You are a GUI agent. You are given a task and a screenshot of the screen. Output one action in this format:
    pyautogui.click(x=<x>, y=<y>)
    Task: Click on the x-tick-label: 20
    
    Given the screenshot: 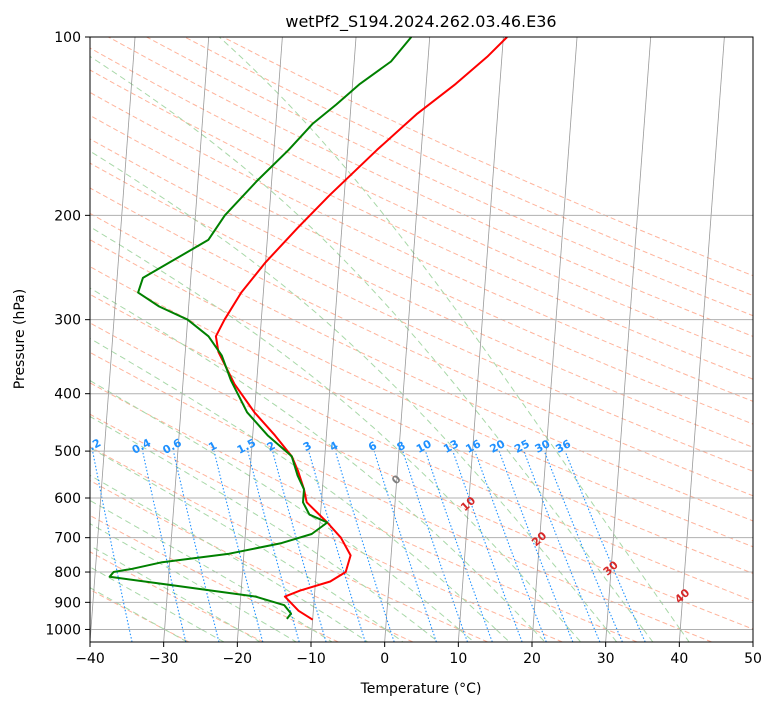 What is the action you would take?
    pyautogui.click(x=532, y=659)
    